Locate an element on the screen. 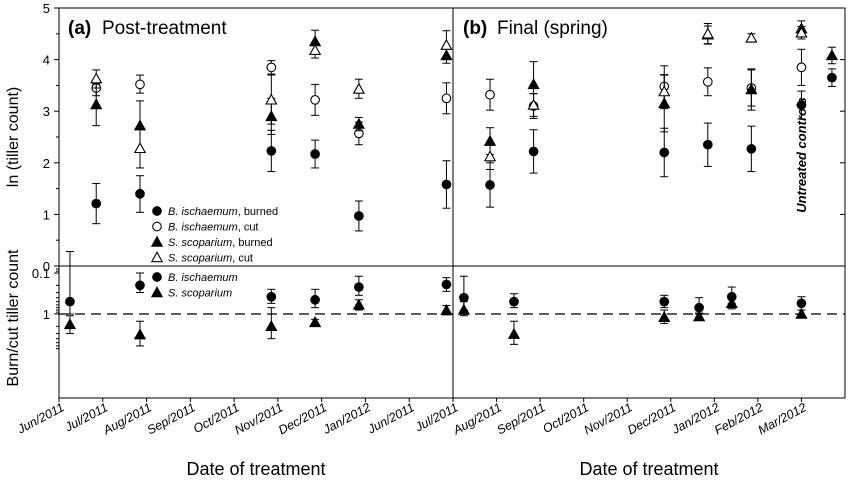 This screenshot has width=861, height=483. bottom-y-ticks: 10.1 is located at coordinates (45, 308).